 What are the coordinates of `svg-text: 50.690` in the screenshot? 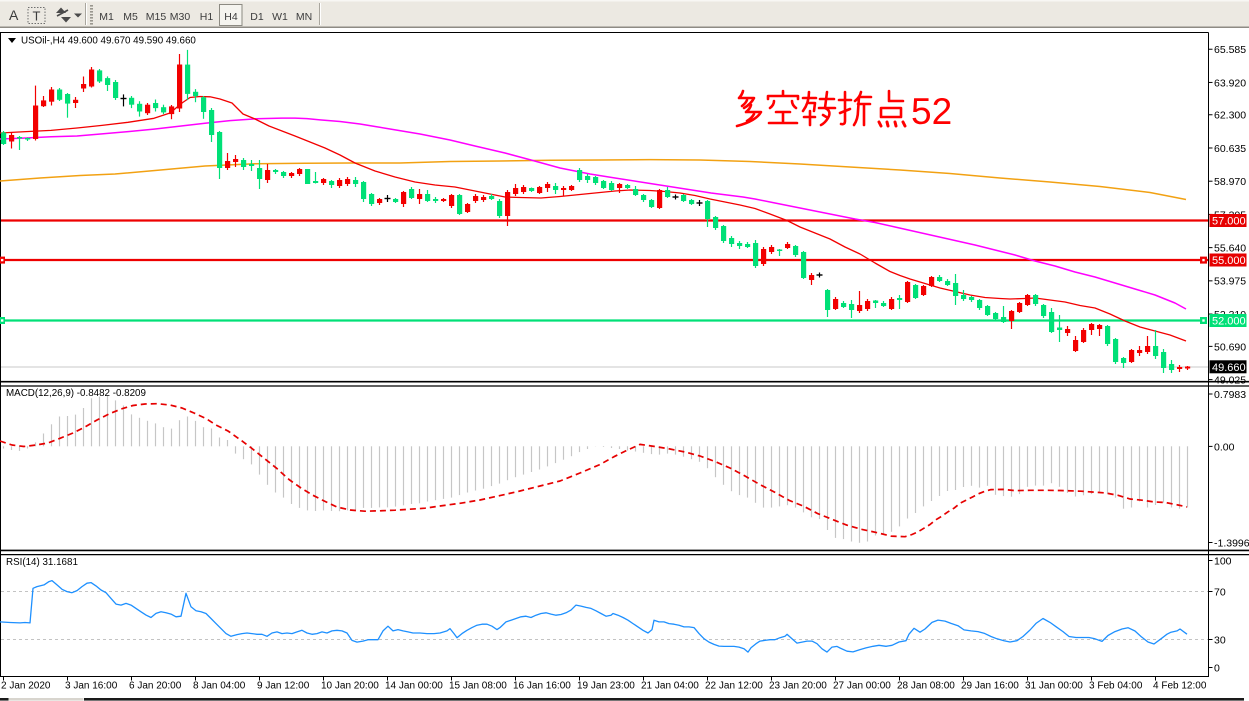 It's located at (1230, 347).